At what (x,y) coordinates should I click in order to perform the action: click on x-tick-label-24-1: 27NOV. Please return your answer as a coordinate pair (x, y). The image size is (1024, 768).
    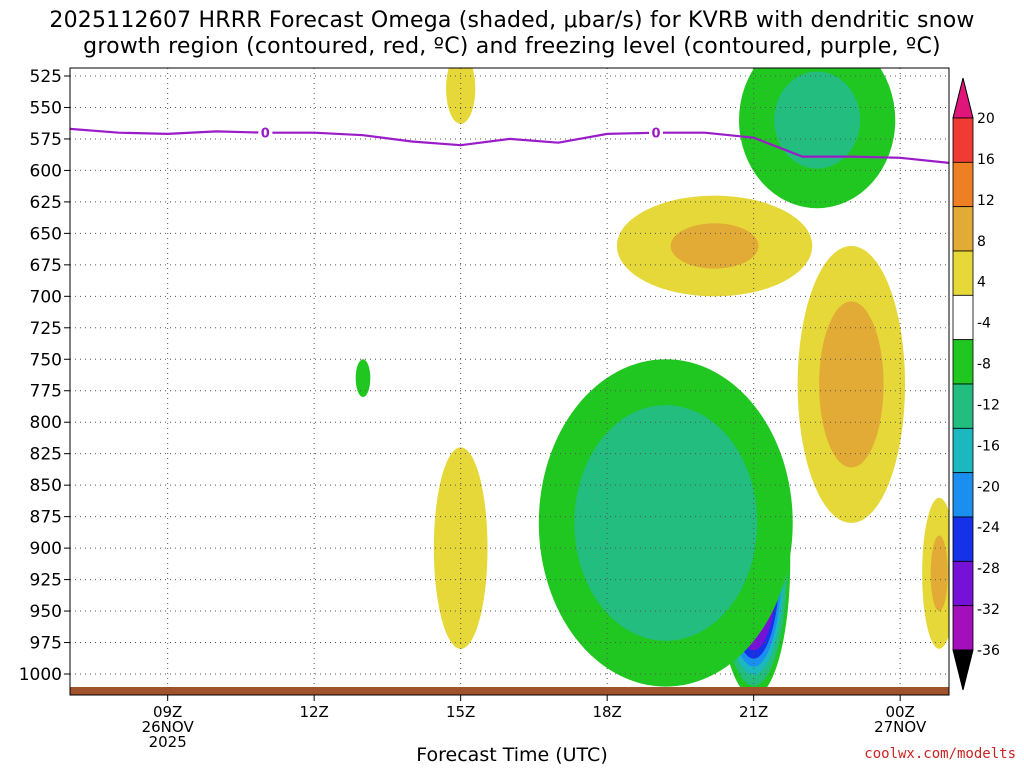
    Looking at the image, I should click on (900, 727).